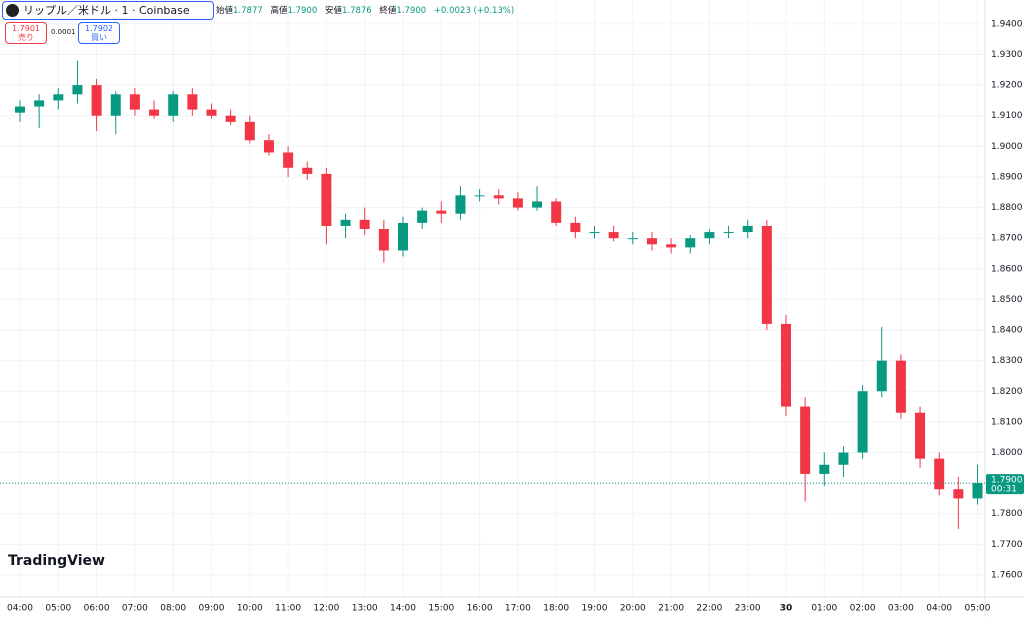 This screenshot has height=617, width=1024. What do you see at coordinates (1007, 269) in the screenshot?
I see `y-tick-label: 1.8600` at bounding box center [1007, 269].